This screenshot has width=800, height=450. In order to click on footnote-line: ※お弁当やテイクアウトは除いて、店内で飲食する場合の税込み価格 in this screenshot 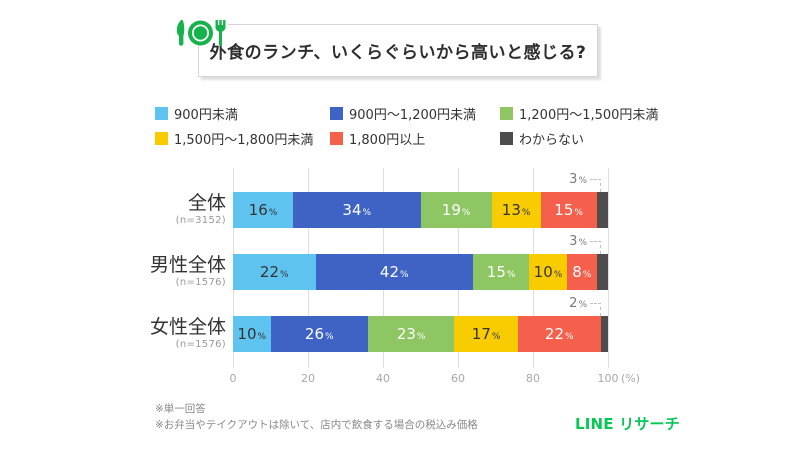, I will do `click(316, 424)`.